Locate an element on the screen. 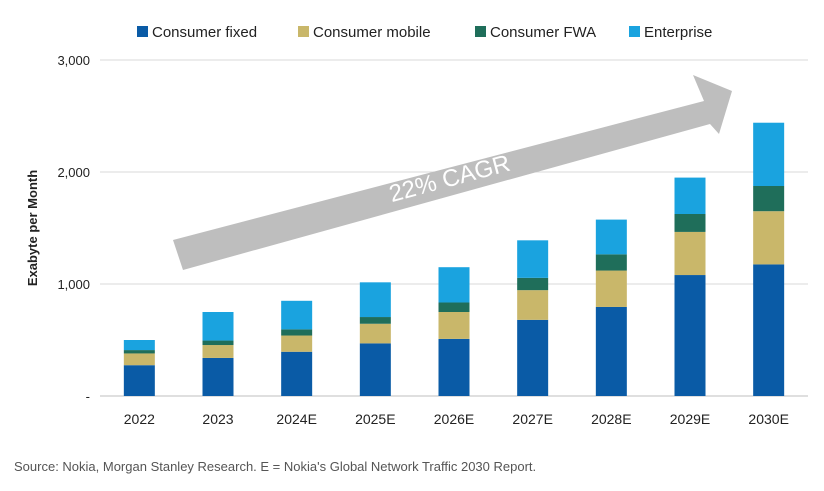 This screenshot has width=824, height=491. x-tick-label: 2022 is located at coordinates (139, 419).